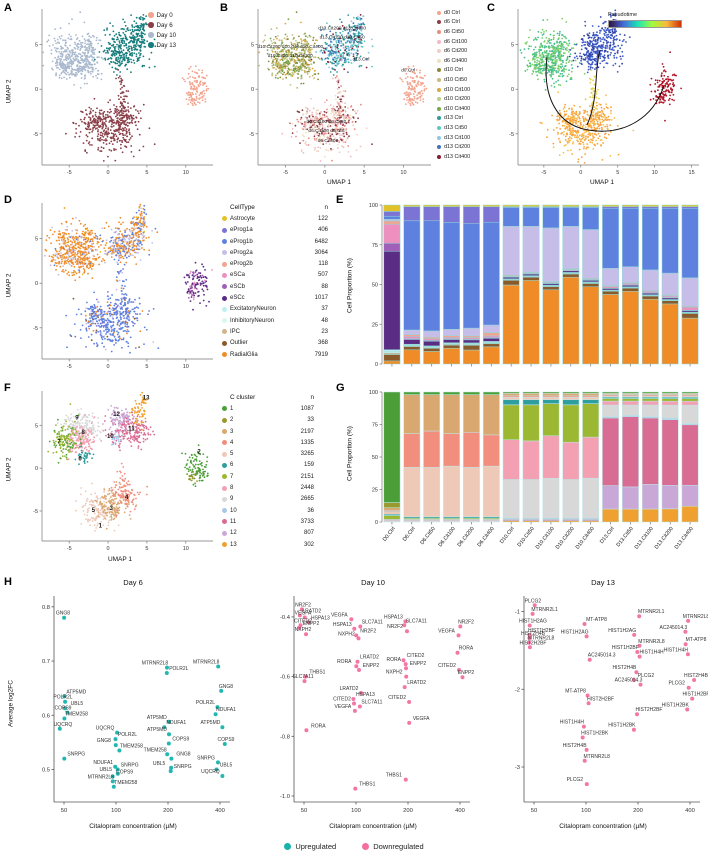 The image size is (708, 861). What do you see at coordinates (308, 533) in the screenshot?
I see `legend-count: 807` at bounding box center [308, 533].